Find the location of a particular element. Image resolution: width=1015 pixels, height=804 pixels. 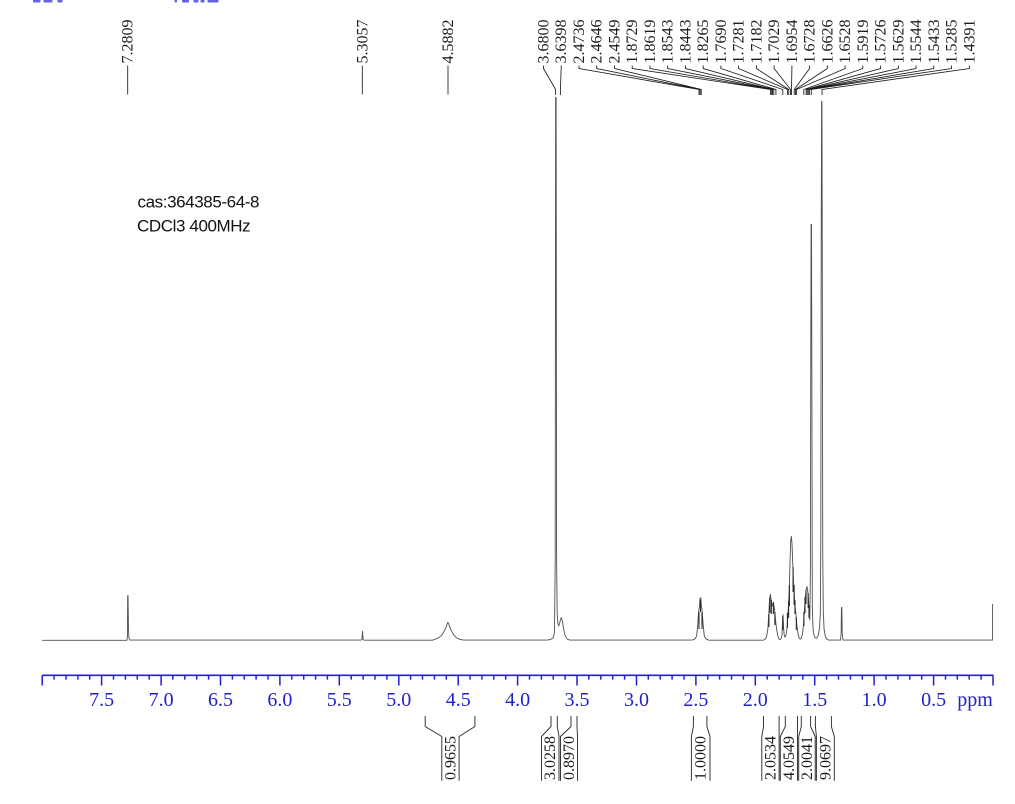

svg-text: 5.0 is located at coordinates (398, 700).